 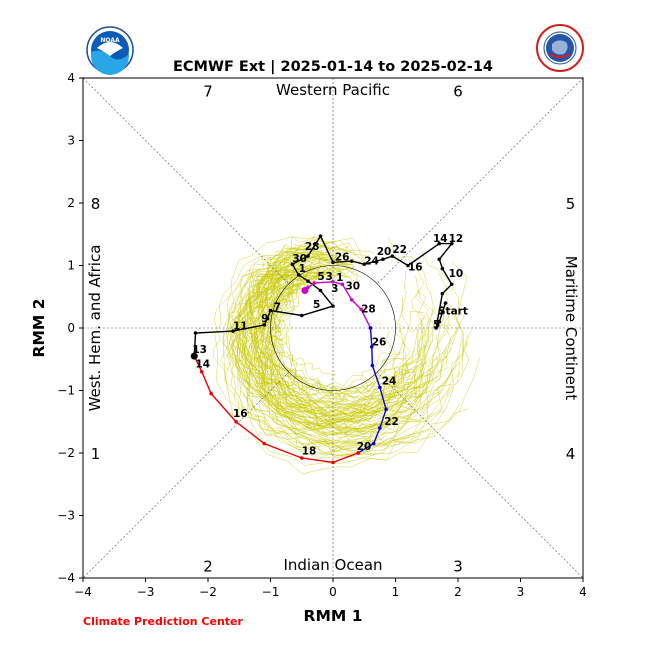 What do you see at coordinates (276, 409) in the screenshot?
I see `forecast-segment-red` at bounding box center [276, 409].